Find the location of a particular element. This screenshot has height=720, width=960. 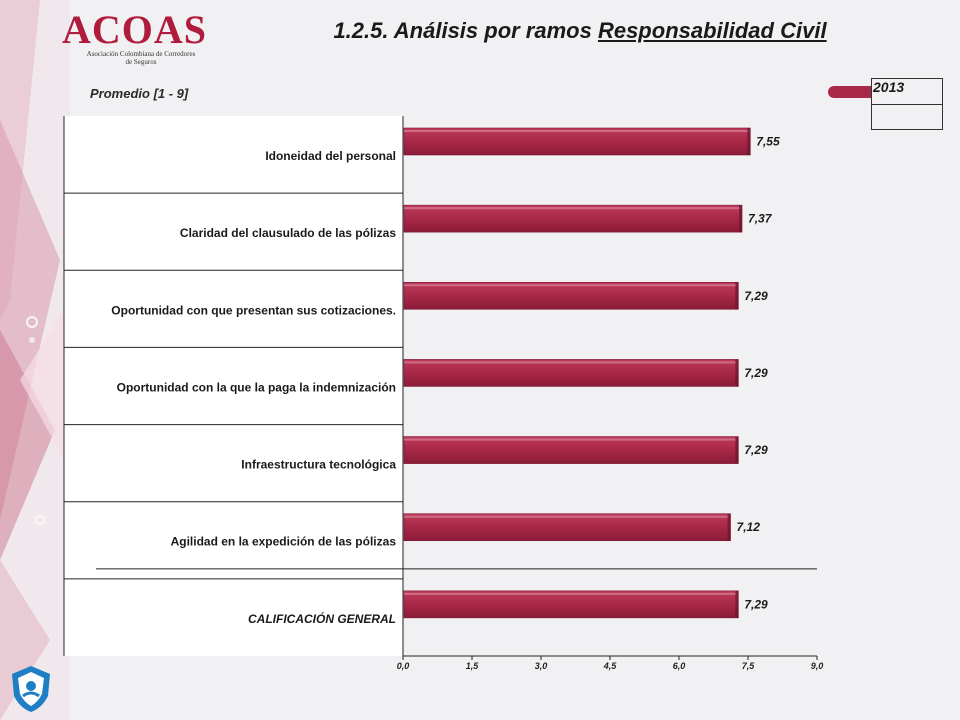

x-tick-label: 6,0 is located at coordinates (679, 666).